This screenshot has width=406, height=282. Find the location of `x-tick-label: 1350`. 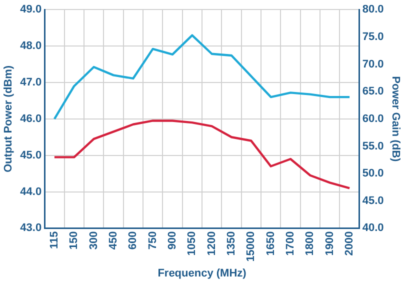

x-tick-label: 1350 is located at coordinates (232, 243).